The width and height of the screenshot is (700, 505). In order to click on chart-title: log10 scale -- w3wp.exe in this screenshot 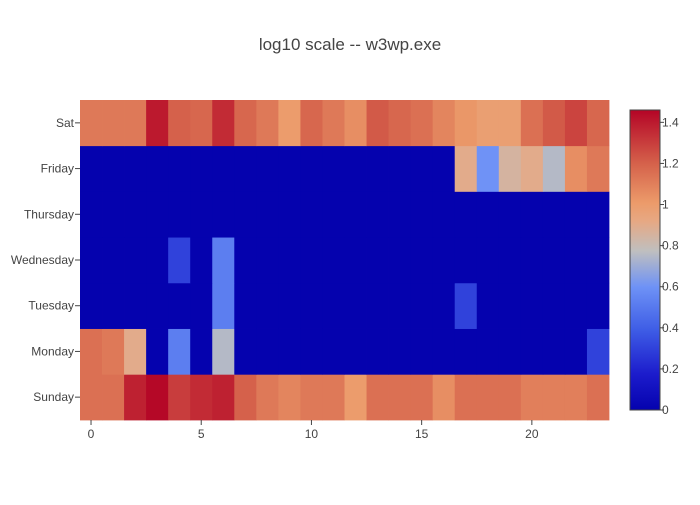, I will do `click(350, 44)`.